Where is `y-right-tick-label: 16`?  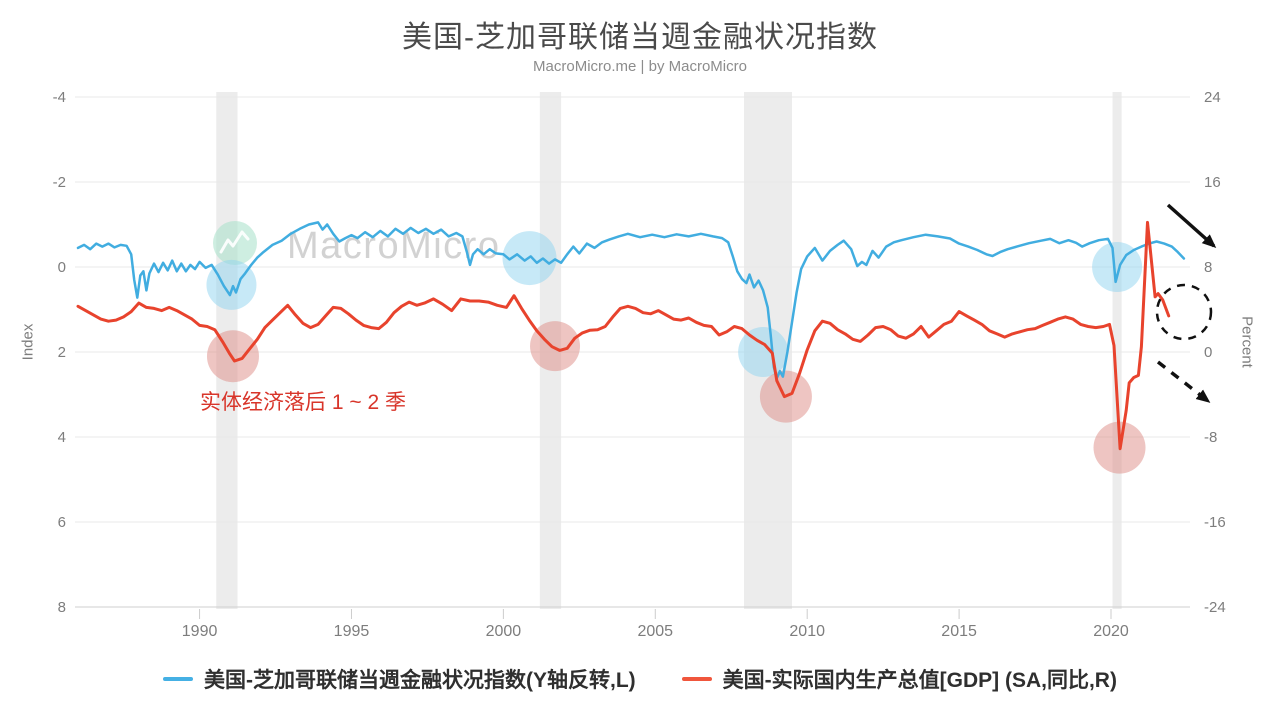 y-right-tick-label: 16 is located at coordinates (1212, 182).